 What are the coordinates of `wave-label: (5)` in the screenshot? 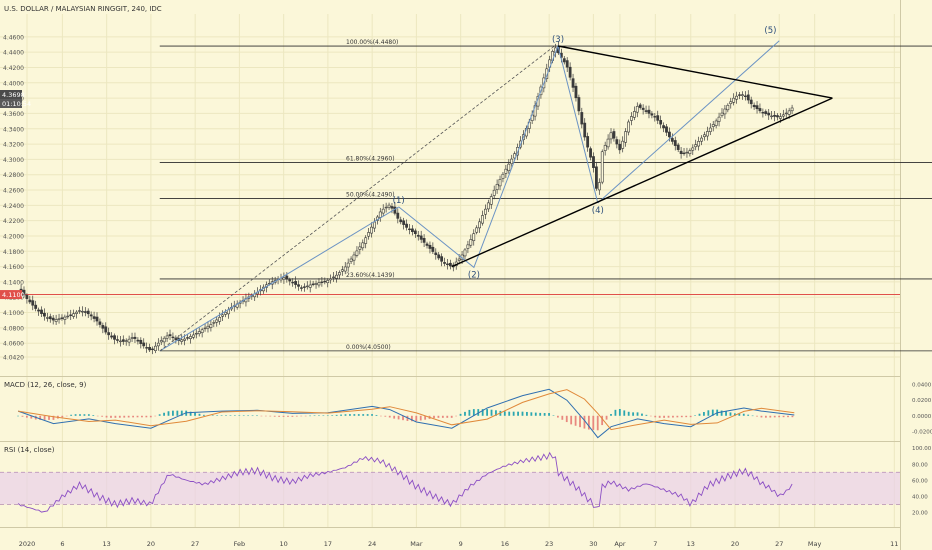 It's located at (770, 31).